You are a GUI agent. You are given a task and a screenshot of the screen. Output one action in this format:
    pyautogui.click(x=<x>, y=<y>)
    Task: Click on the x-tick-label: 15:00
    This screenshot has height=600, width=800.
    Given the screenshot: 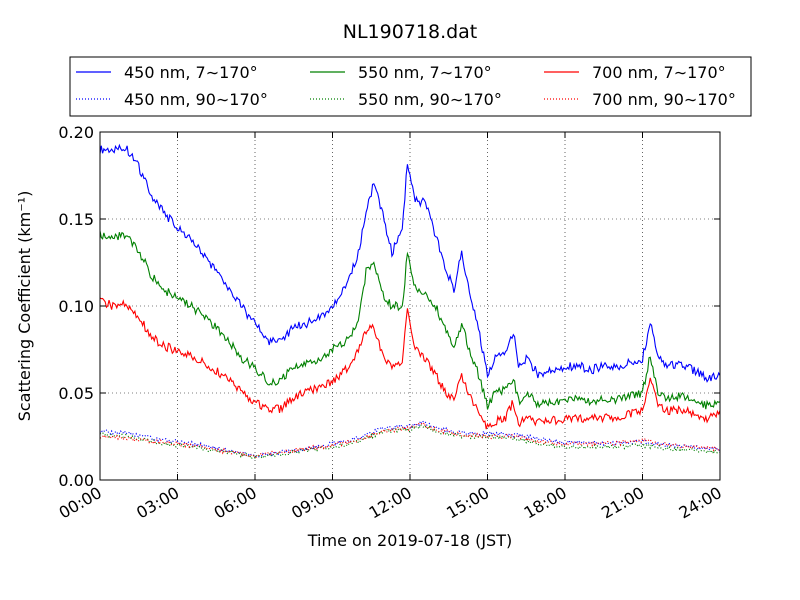 What is the action you would take?
    pyautogui.click(x=467, y=503)
    